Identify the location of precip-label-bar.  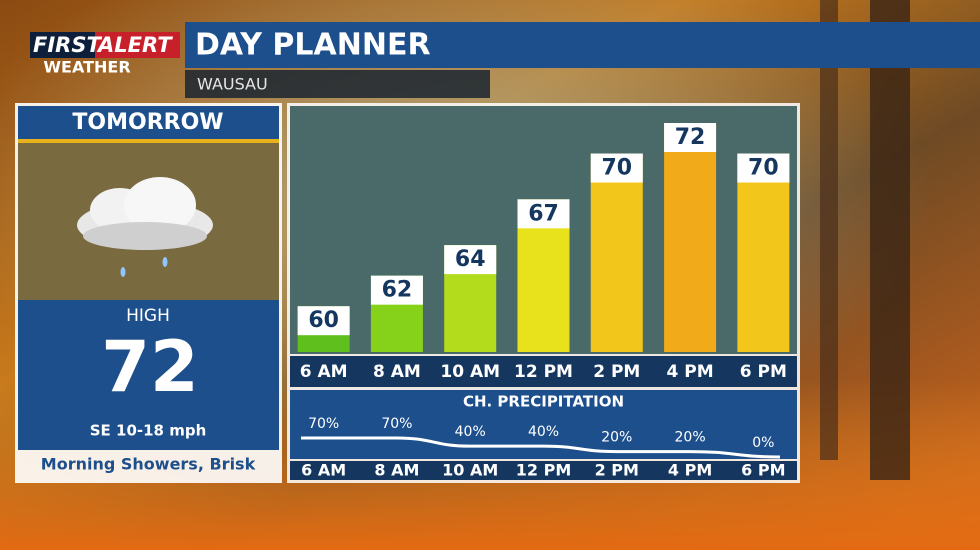
(543, 470).